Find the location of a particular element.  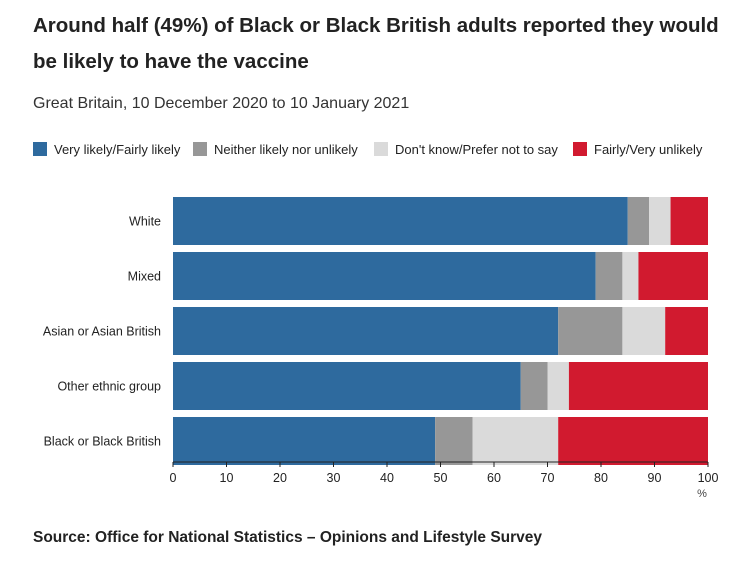

bar-mixed-don-t-know-prefer-not-to-say is located at coordinates (630, 276).